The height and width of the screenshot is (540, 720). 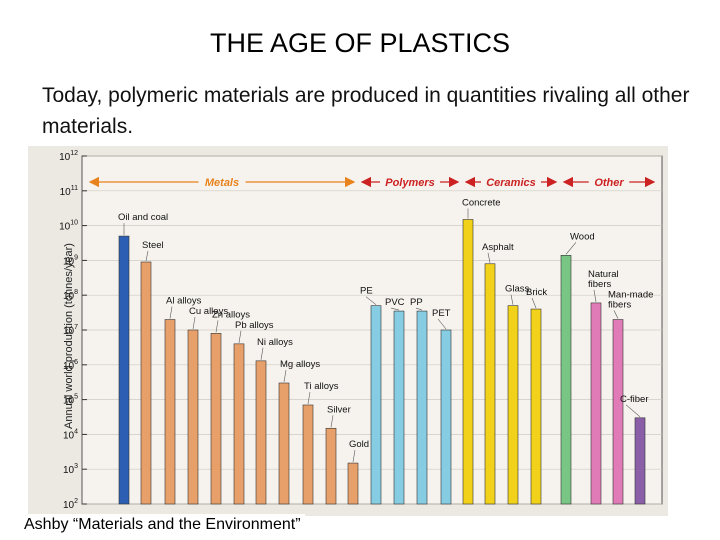 I want to click on bar-al-alloys, so click(x=170, y=412).